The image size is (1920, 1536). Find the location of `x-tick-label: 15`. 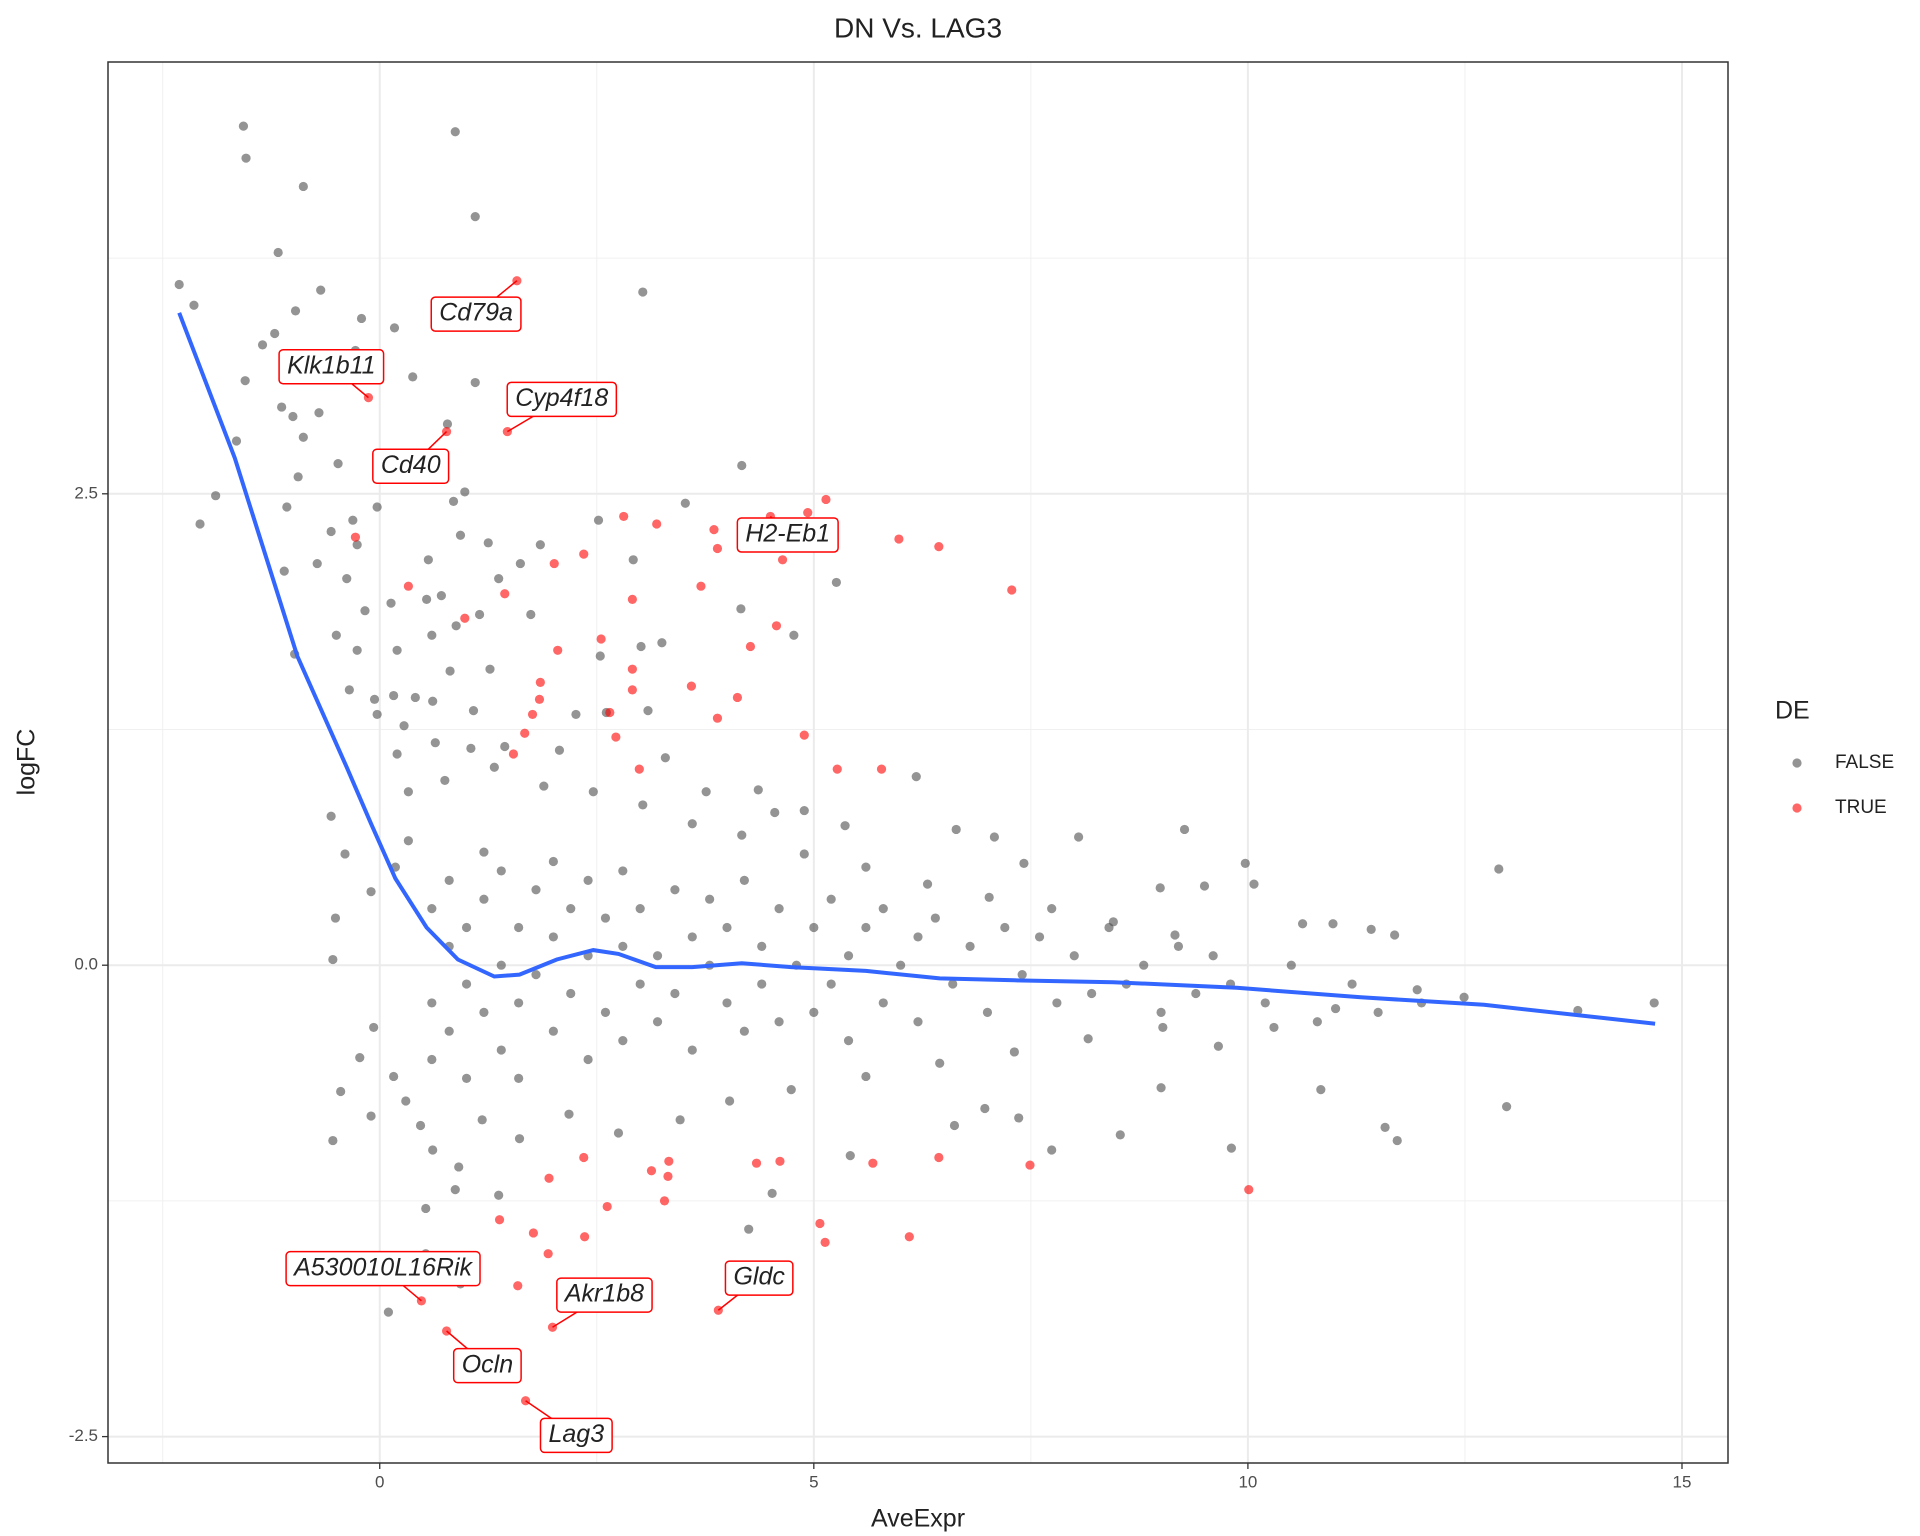

x-tick-label: 15 is located at coordinates (1682, 1481).